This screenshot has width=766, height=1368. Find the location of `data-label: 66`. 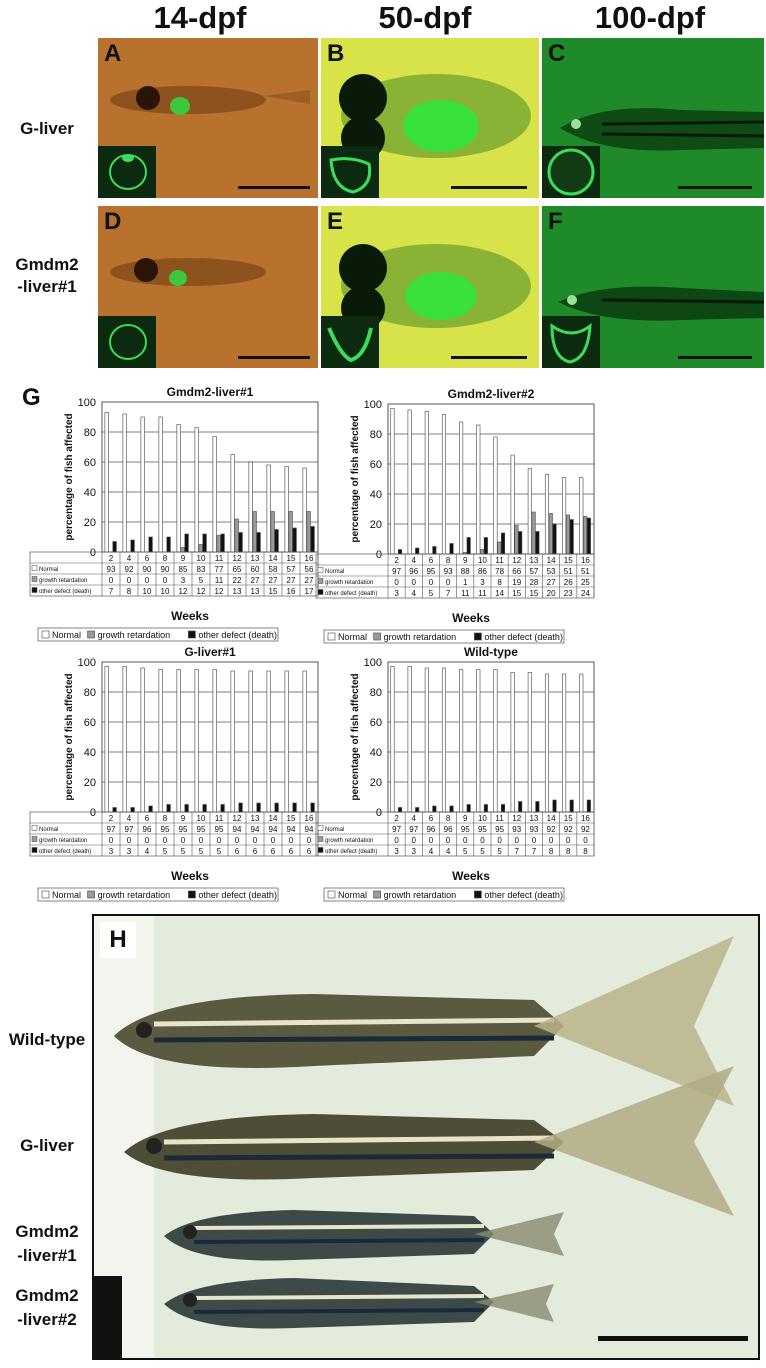

data-label: 66 is located at coordinates (516, 571).